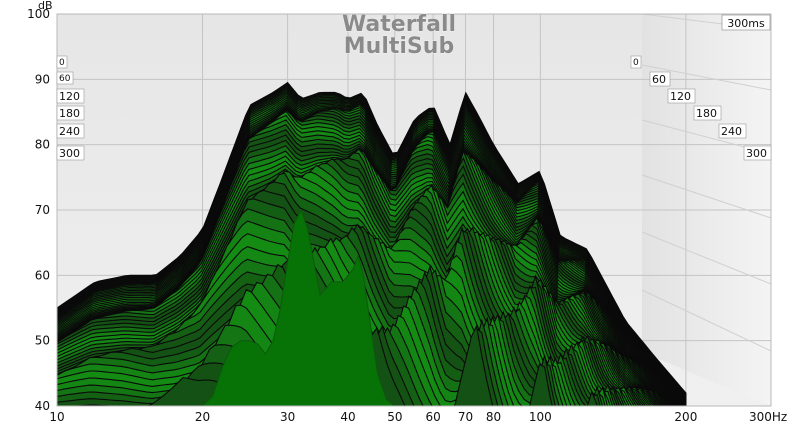 This screenshot has height=426, width=800. What do you see at coordinates (768, 417) in the screenshot?
I see `x-tick-label: 300Hz` at bounding box center [768, 417].